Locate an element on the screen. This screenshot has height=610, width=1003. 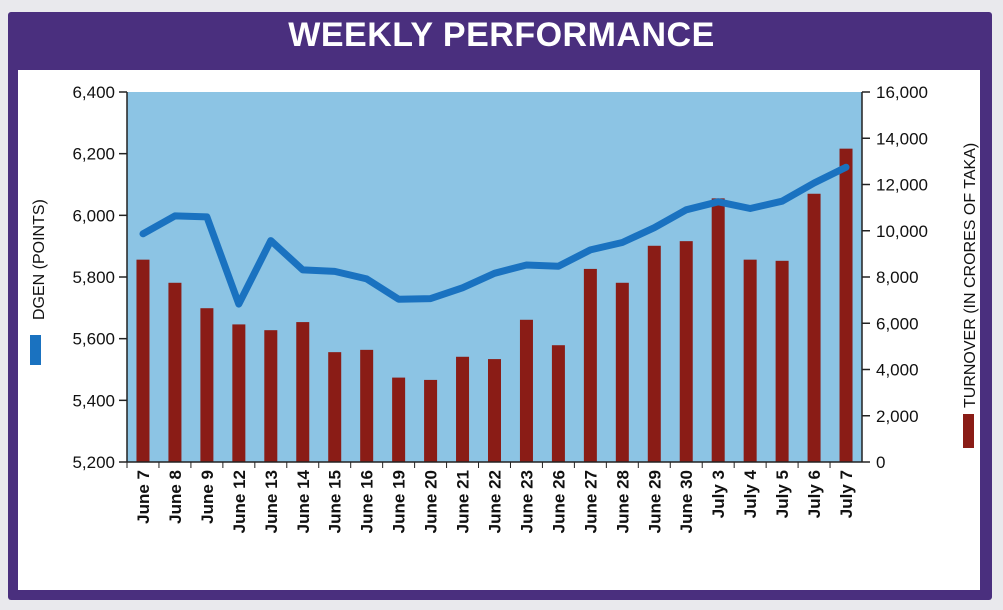
right-tick-label: 4,000 is located at coordinates (897, 370).